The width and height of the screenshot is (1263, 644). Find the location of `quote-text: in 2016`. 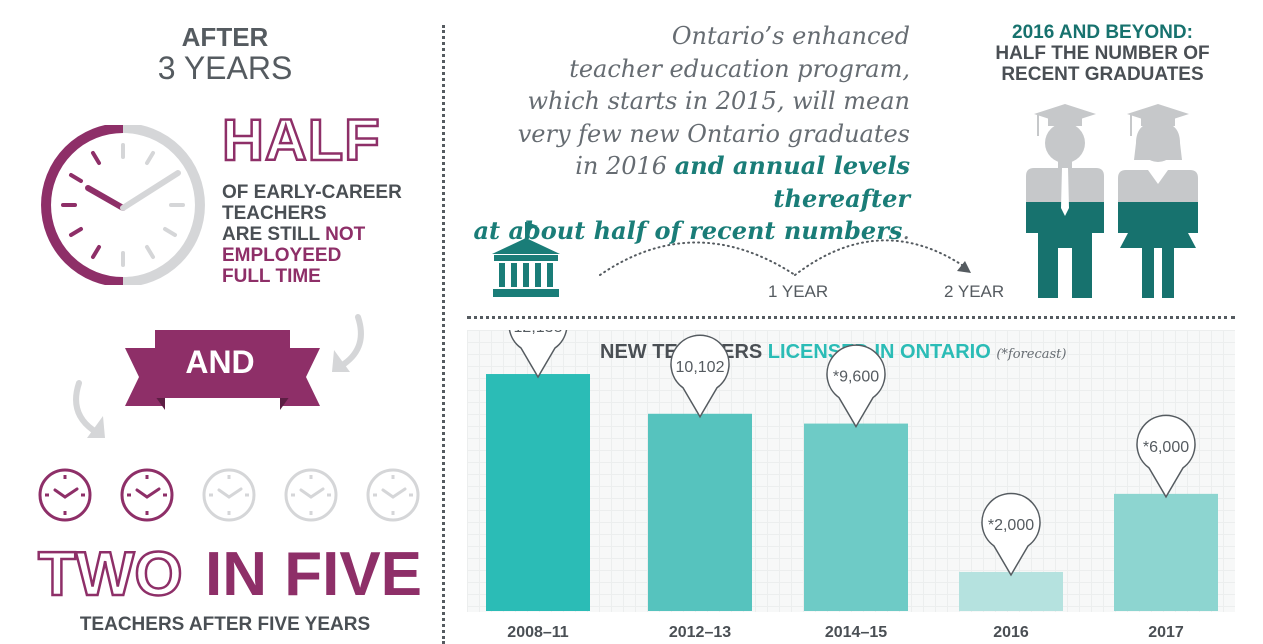

quote-text: in 2016 is located at coordinates (625, 166).